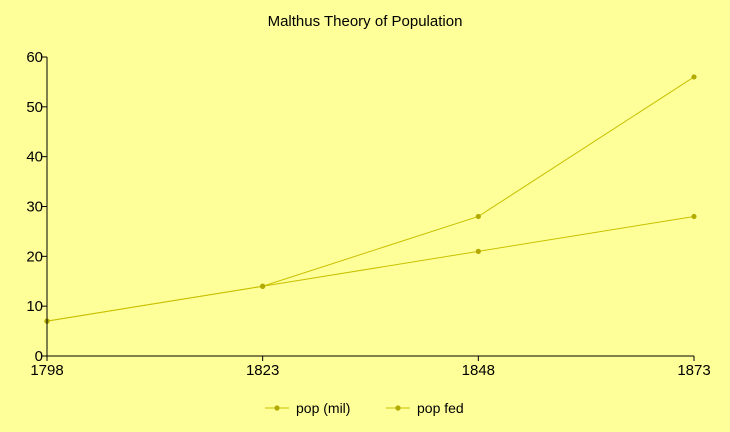 The height and width of the screenshot is (432, 730). I want to click on y-tick-label: 10, so click(34, 306).